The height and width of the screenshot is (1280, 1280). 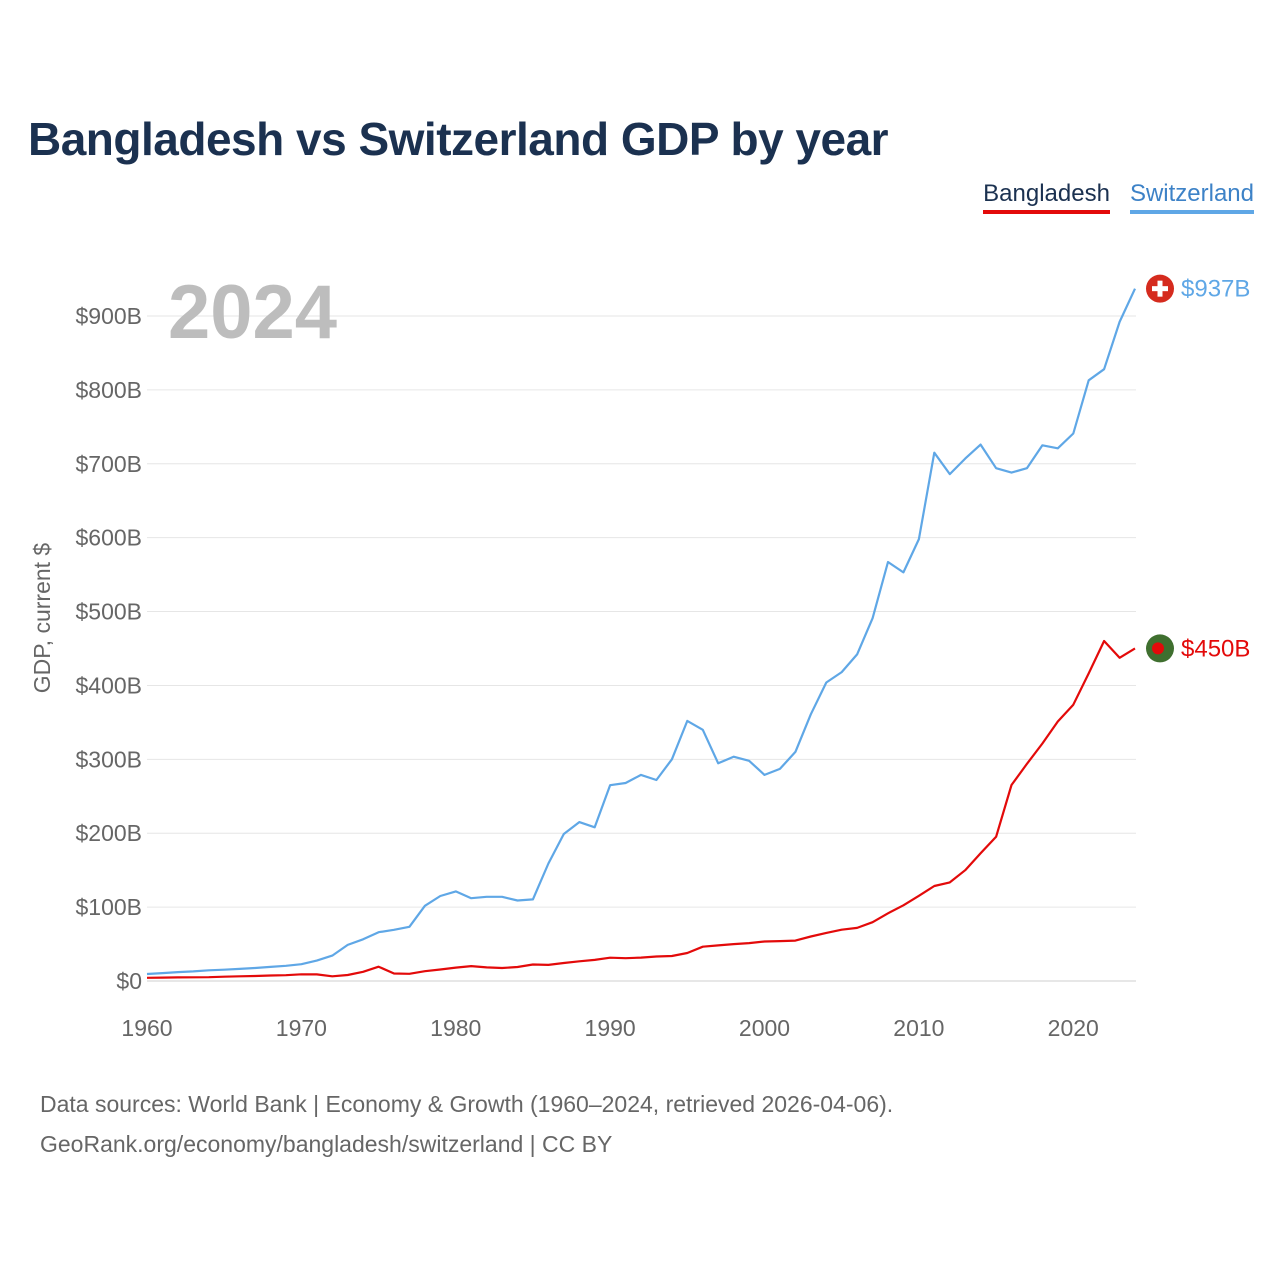 I want to click on x-axis-ticks: 1960 1970 1980 1990 2000 2010 2020, so click(x=609, y=1028).